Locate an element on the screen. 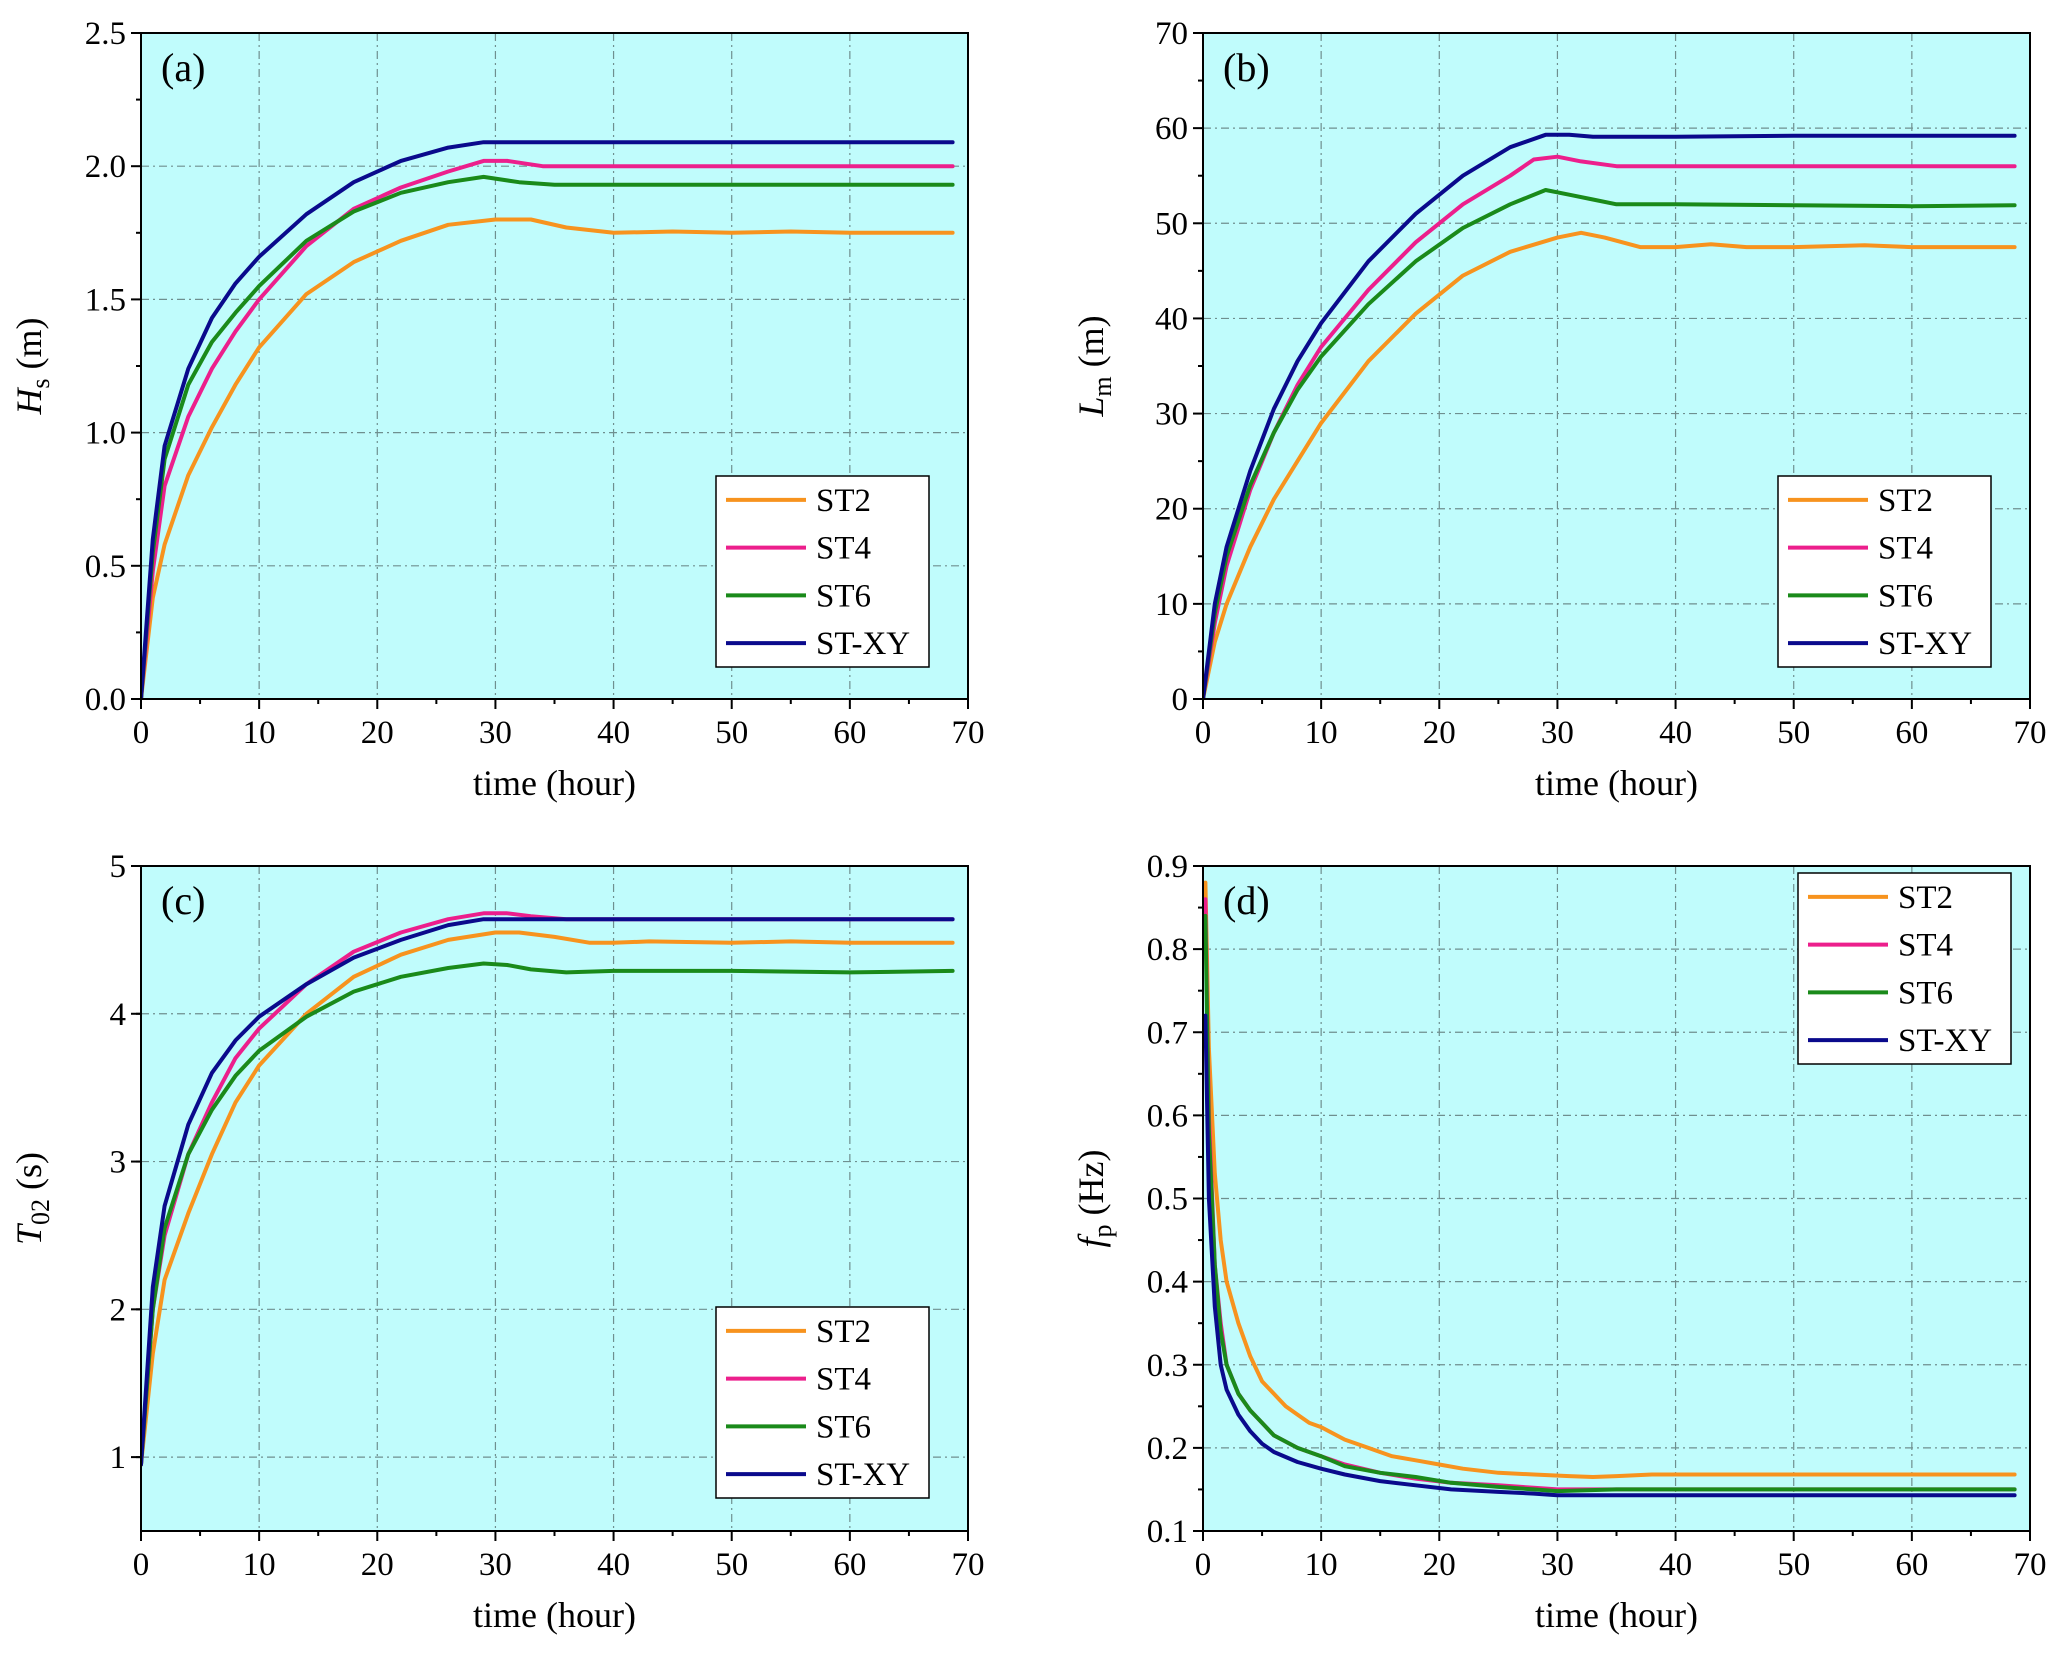 The width and height of the screenshot is (2067, 1663). y-tick-label: 5 is located at coordinates (118, 867).